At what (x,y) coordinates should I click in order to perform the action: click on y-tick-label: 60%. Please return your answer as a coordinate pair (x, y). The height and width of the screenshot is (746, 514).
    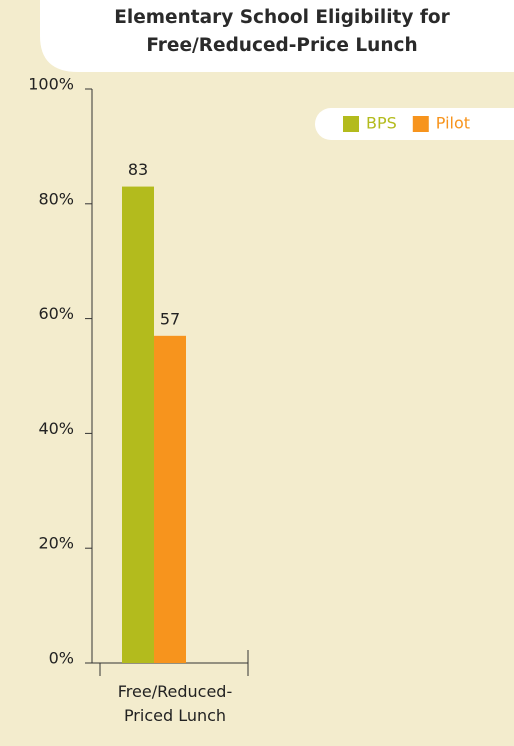
    Looking at the image, I should click on (56, 313).